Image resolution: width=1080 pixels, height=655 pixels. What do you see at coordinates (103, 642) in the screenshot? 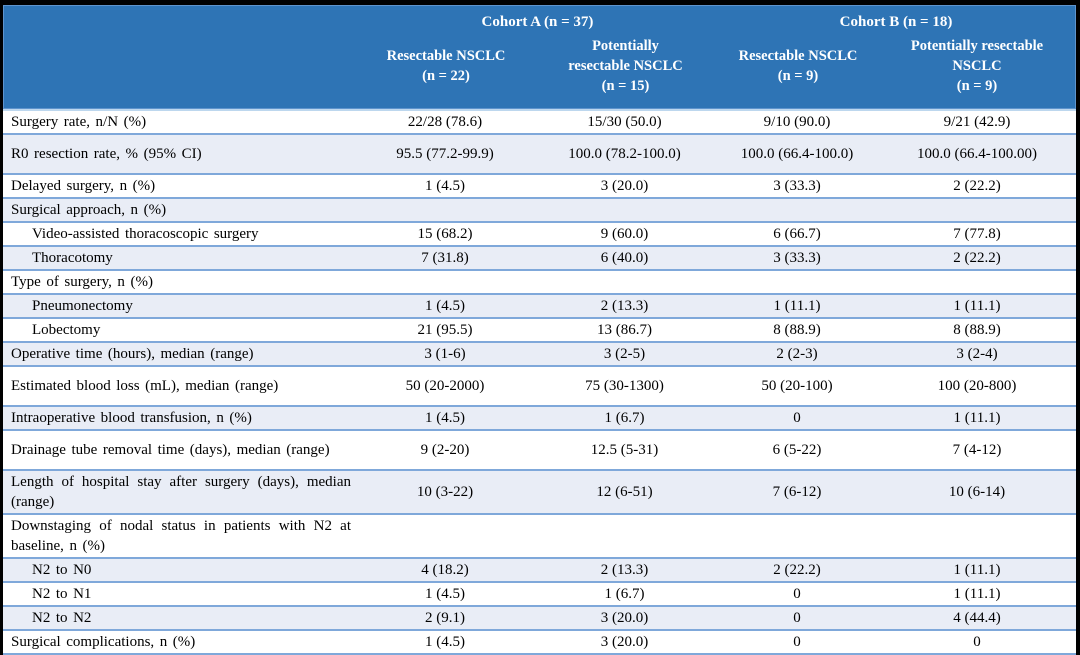
I see `row-label: Surgical complications, n (%)` at bounding box center [103, 642].